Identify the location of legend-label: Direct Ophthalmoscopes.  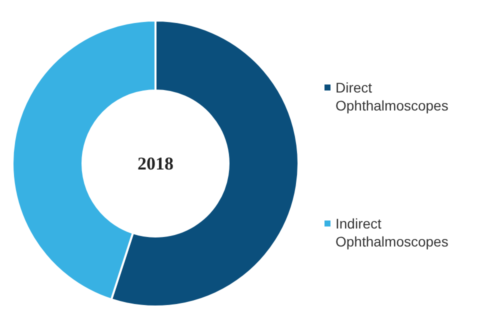
(392, 97).